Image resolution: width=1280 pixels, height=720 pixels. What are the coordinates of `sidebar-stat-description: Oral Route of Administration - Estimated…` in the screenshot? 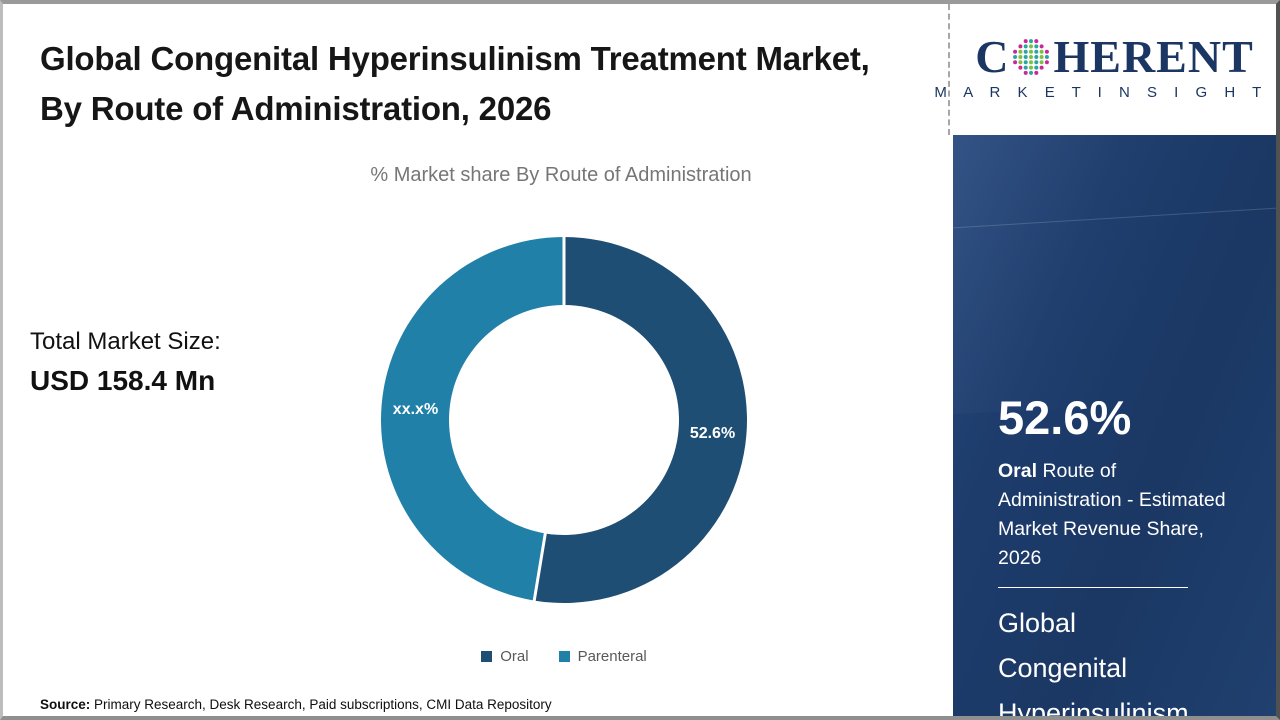 It's located at (1113, 515).